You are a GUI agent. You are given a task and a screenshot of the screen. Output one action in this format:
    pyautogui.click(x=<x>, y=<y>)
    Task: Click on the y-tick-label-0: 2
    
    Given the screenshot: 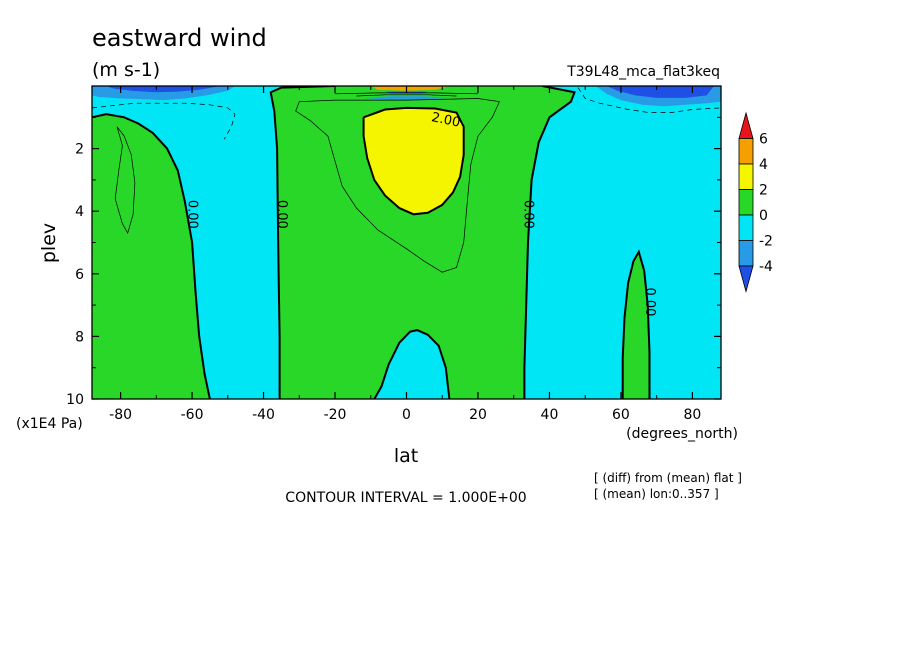 What is the action you would take?
    pyautogui.click(x=79, y=150)
    